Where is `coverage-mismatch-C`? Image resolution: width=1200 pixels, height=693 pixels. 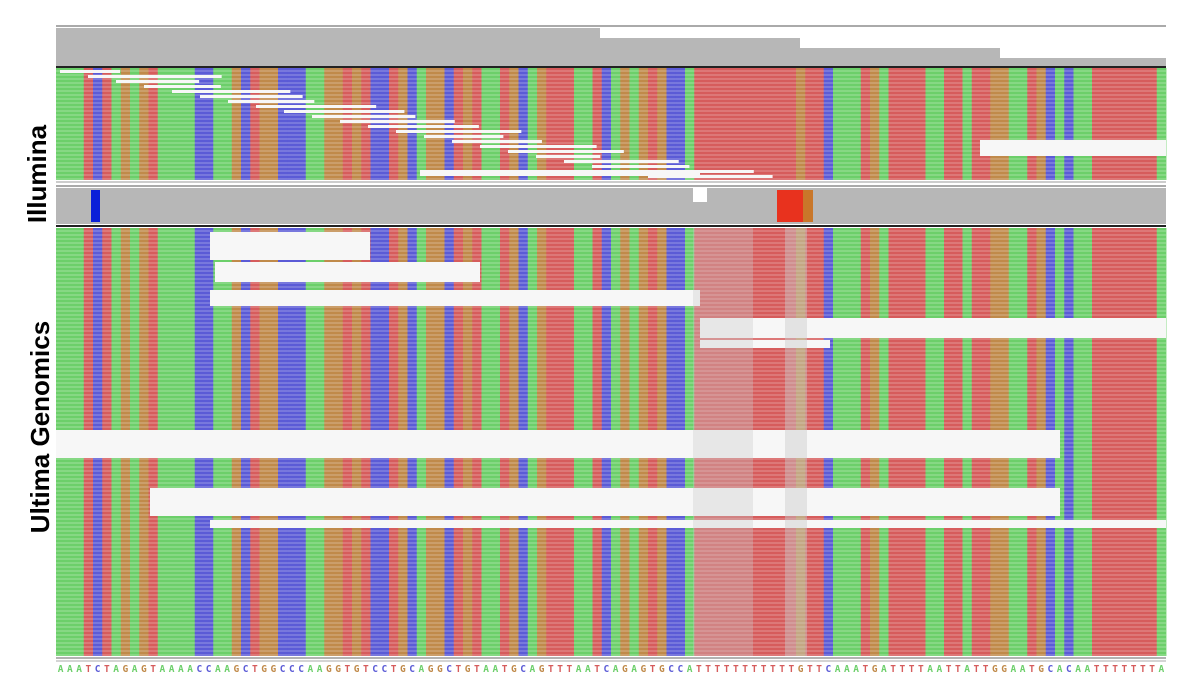 coverage-mismatch-C is located at coordinates (95, 206).